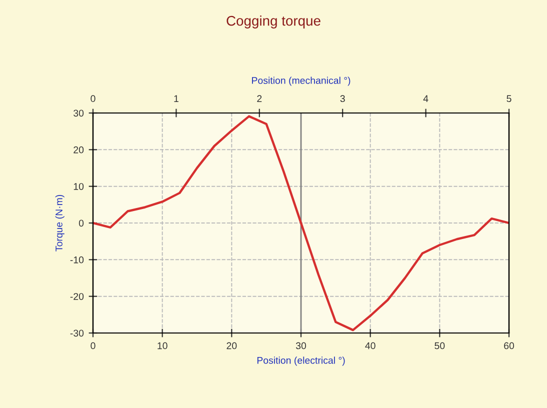 Image resolution: width=547 pixels, height=408 pixels. I want to click on x2-tick-label: 0, so click(93, 98).